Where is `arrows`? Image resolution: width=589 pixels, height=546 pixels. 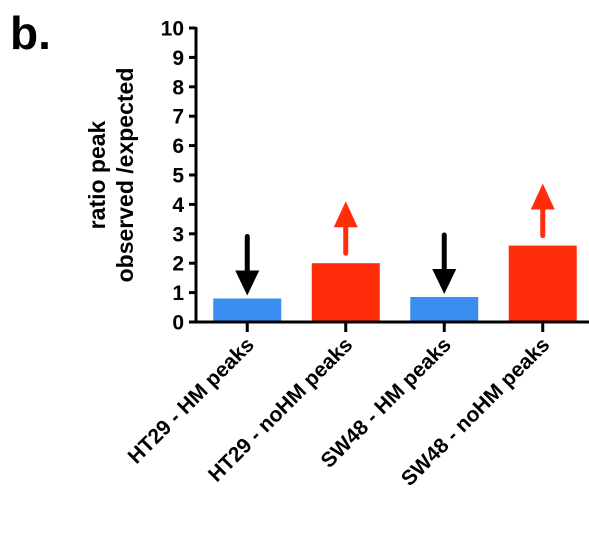
arrows is located at coordinates (395, 239).